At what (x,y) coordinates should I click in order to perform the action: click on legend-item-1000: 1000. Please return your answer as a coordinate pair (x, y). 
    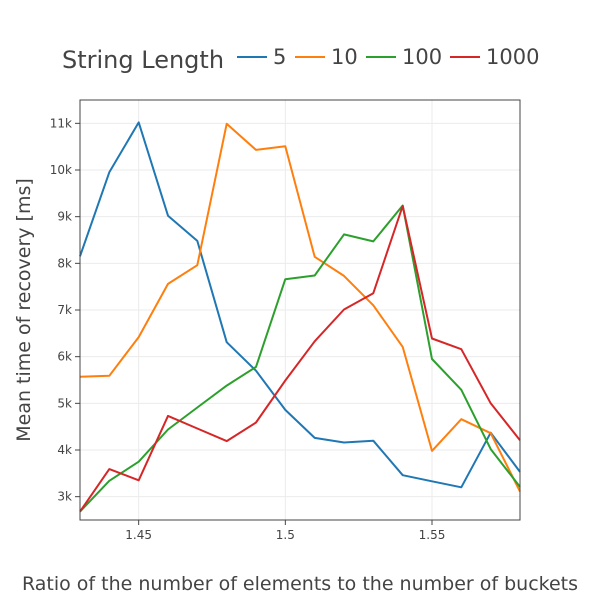
    Looking at the image, I should click on (494, 57).